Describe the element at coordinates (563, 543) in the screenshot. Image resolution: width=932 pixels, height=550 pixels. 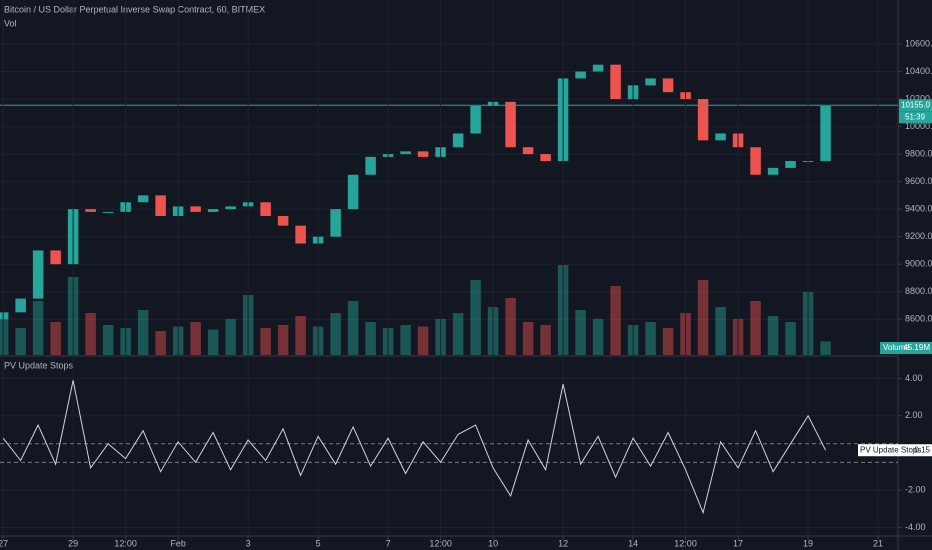
I see `x-tick-label: 12` at that location.